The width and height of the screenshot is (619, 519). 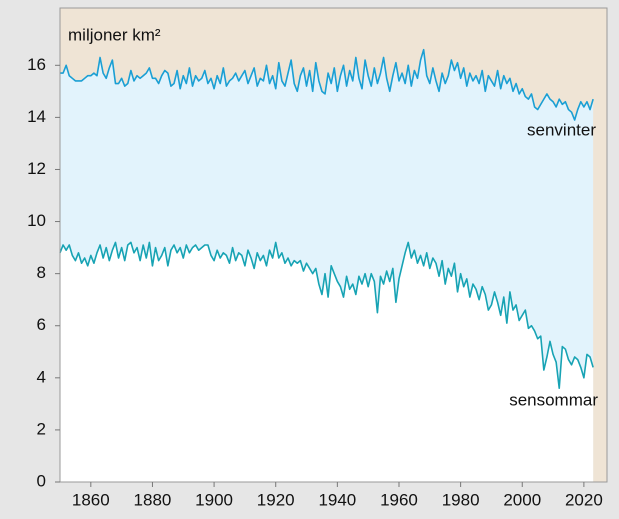 What do you see at coordinates (36, 168) in the screenshot?
I see `y-tick-label: 12` at bounding box center [36, 168].